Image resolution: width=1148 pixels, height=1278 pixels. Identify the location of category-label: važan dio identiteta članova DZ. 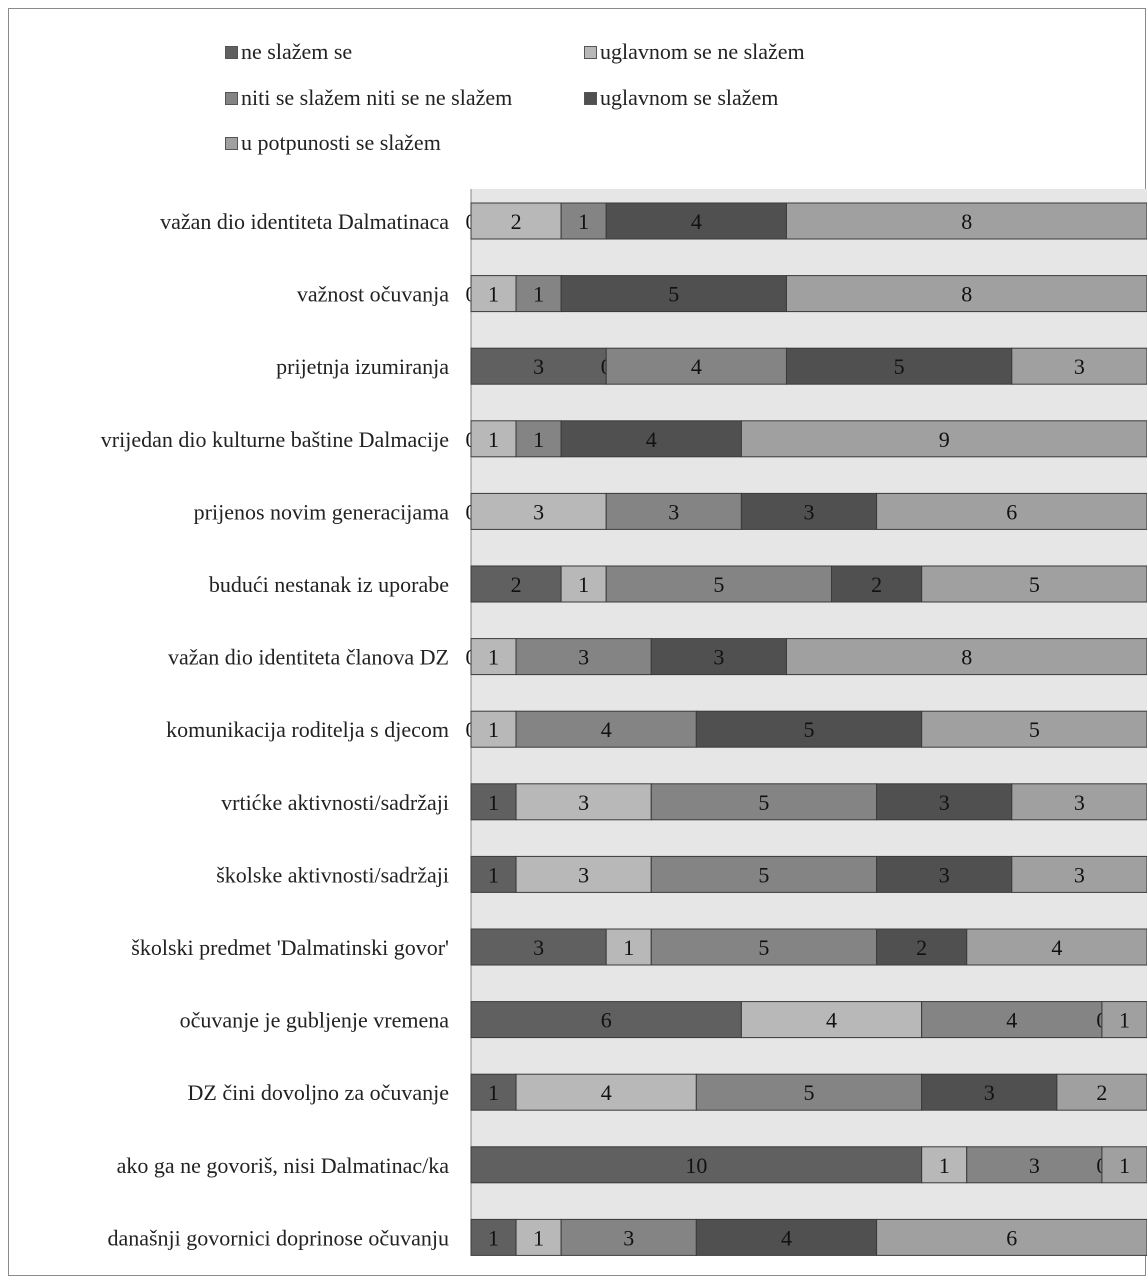
(308, 657).